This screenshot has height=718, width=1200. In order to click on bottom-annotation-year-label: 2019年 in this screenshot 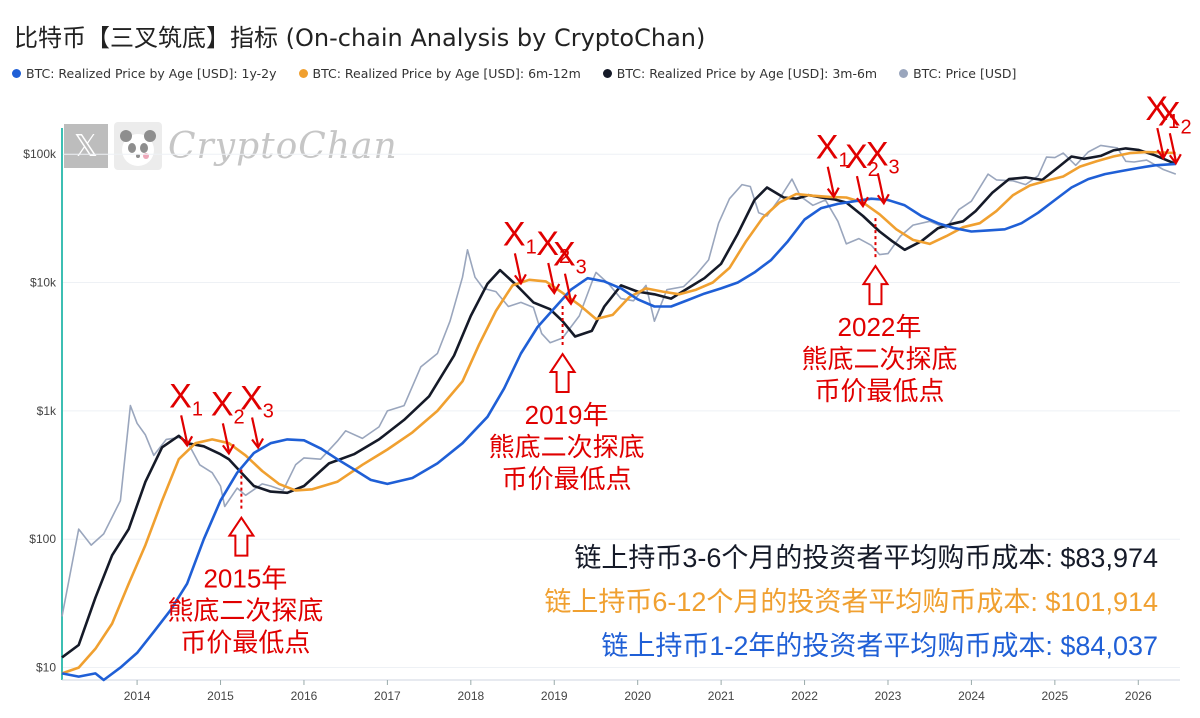, I will do `click(567, 415)`.